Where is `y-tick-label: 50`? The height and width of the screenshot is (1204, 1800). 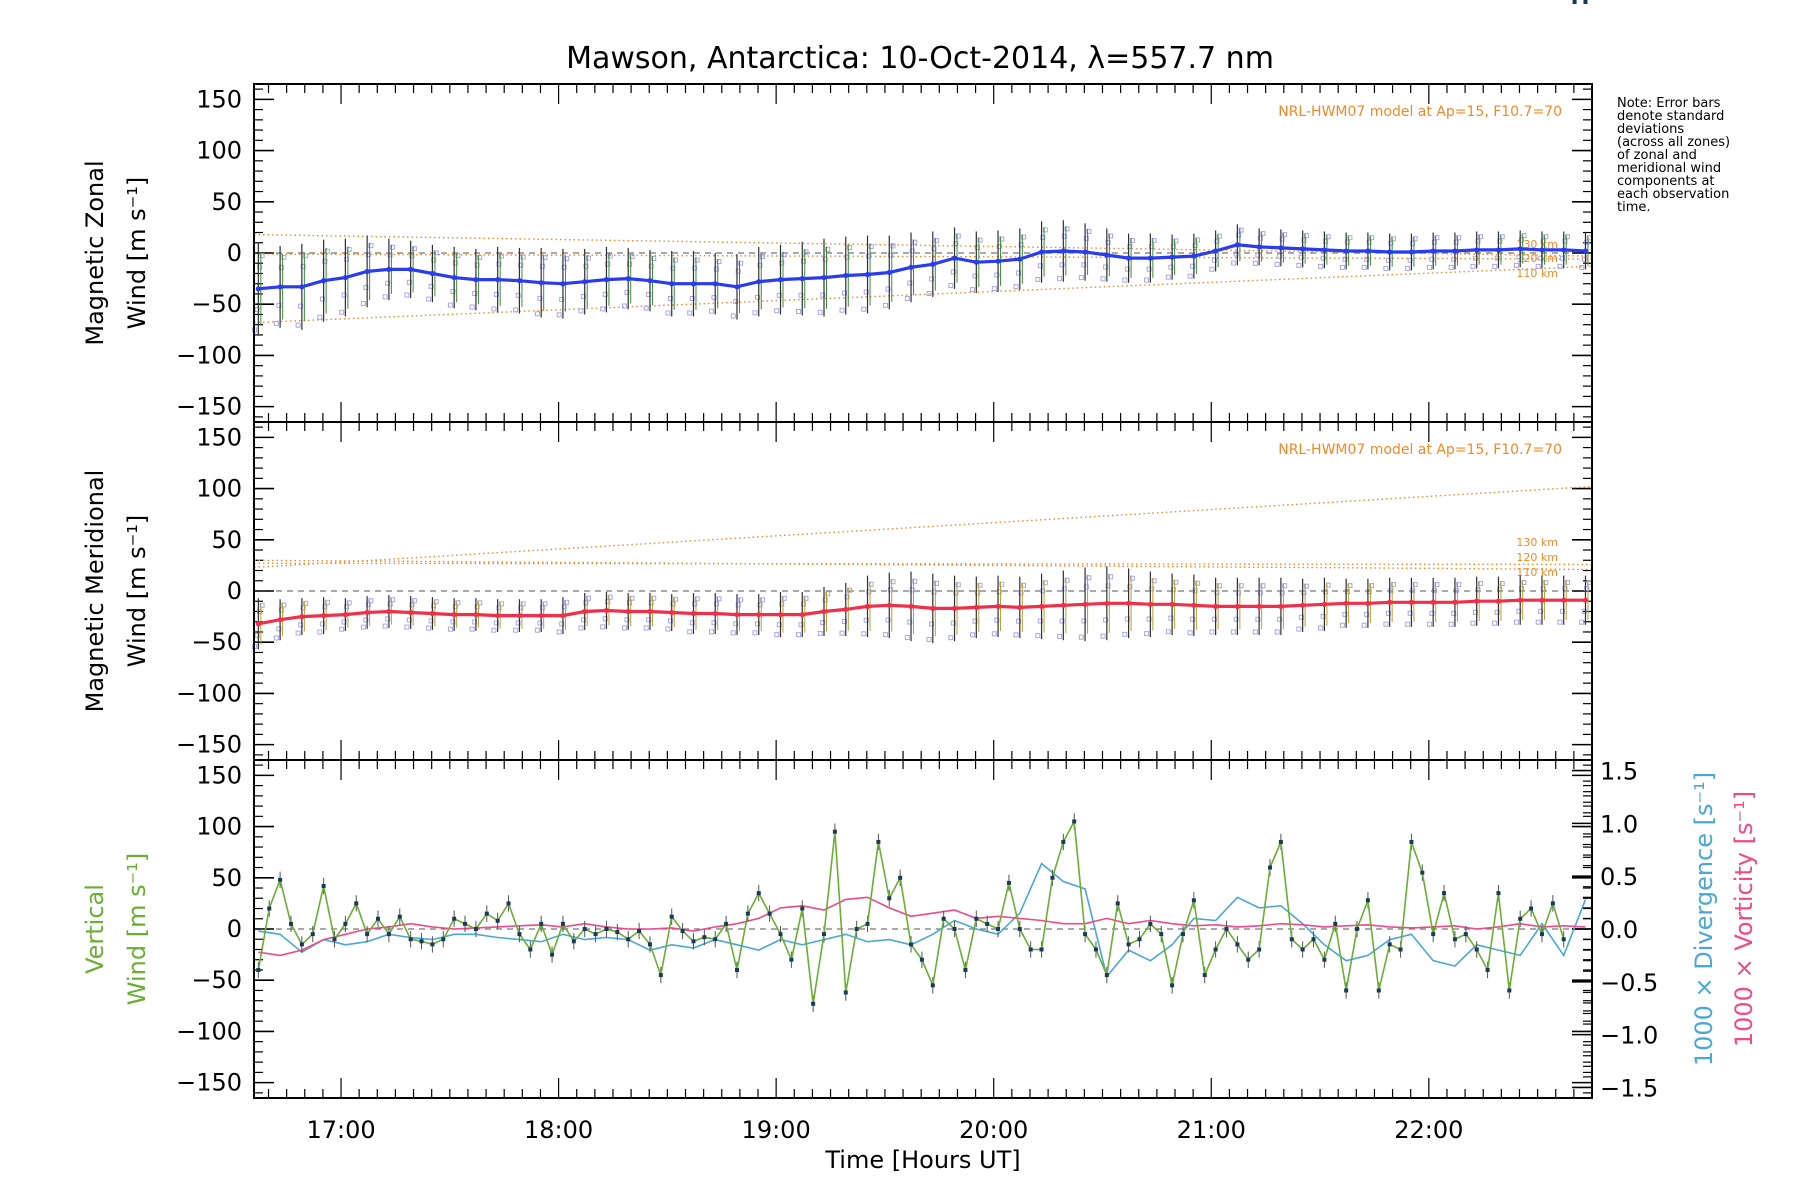
y-tick-label: 50 is located at coordinates (226, 202).